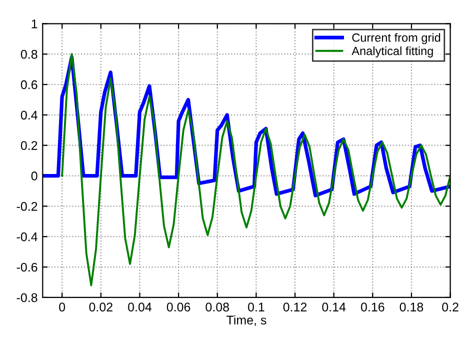  Describe the element at coordinates (334, 307) in the screenshot. I see `x-tick-label: 0.14` at that location.